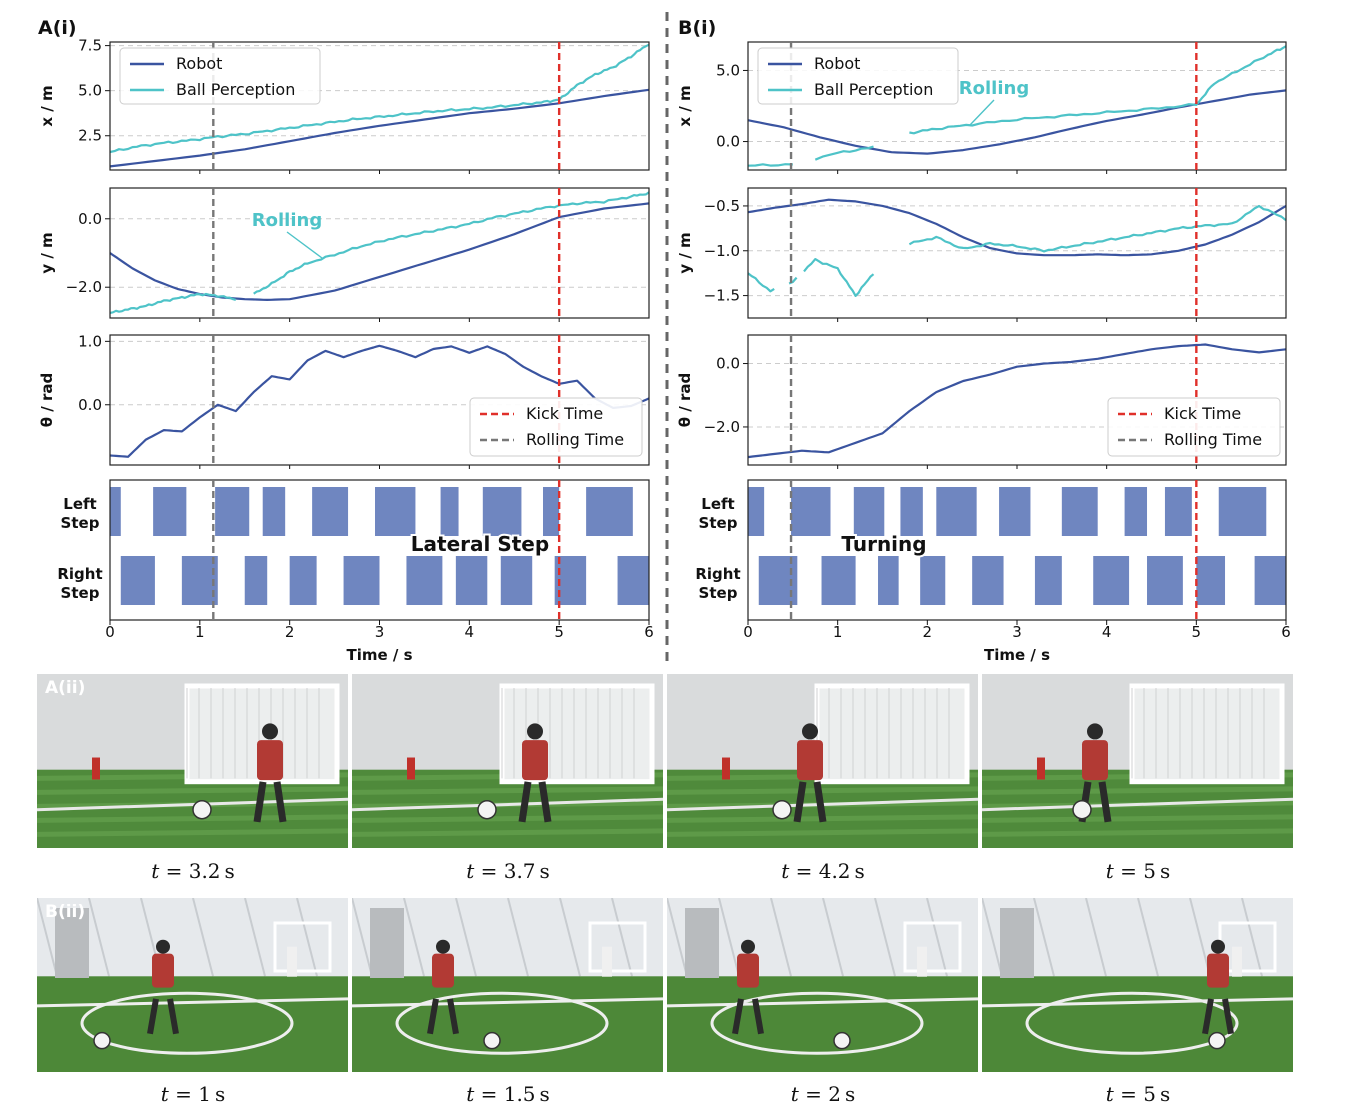  Describe the element at coordinates (65, 688) in the screenshot. I see `photo-panel-label: A(ii)` at that location.